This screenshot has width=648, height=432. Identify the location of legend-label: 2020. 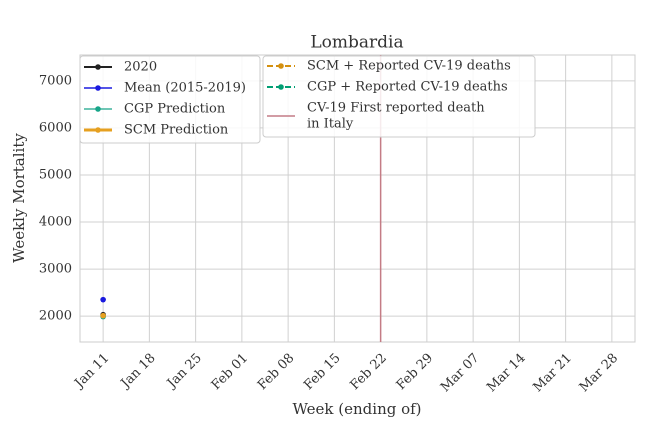
(140, 67).